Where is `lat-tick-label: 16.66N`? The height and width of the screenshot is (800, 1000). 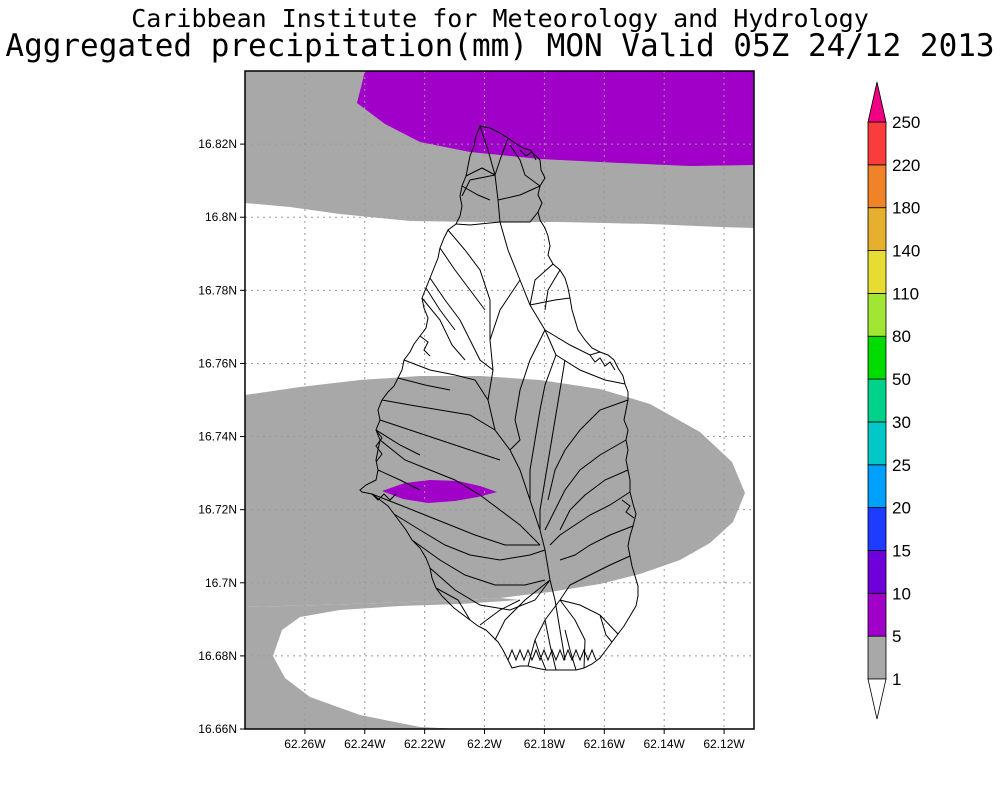
lat-tick-label: 16.66N is located at coordinates (217, 729).